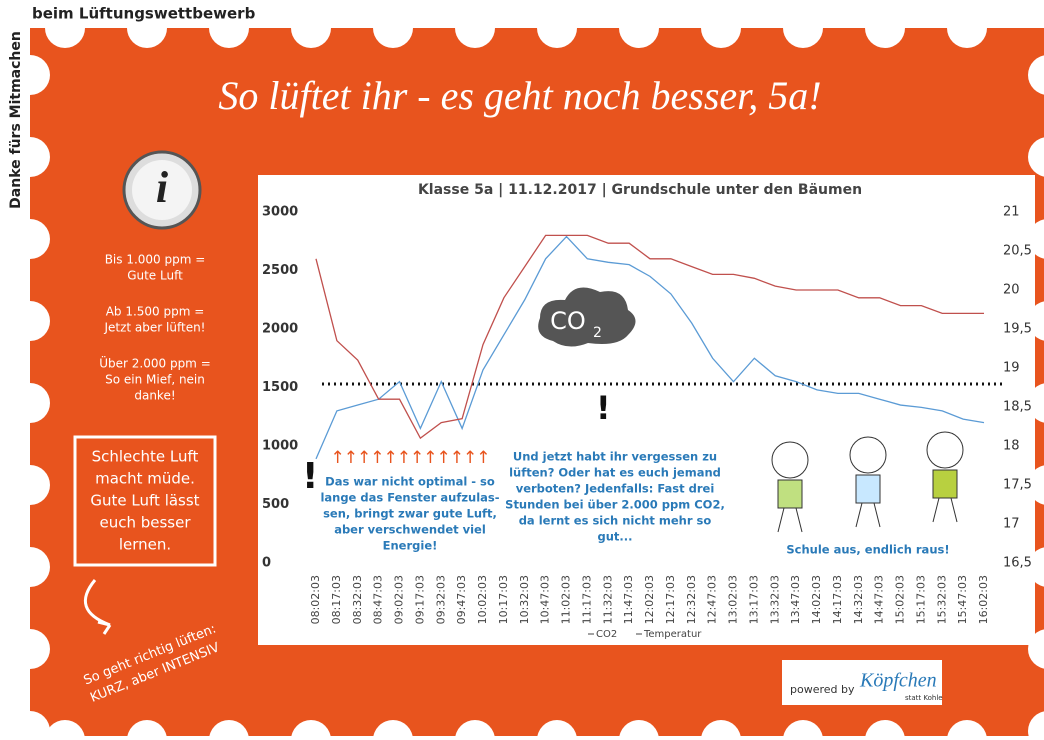  Describe the element at coordinates (519, 95) in the screenshot. I see `poster-title: So lüftet ihr - es geht noch besser, 5a!` at that location.